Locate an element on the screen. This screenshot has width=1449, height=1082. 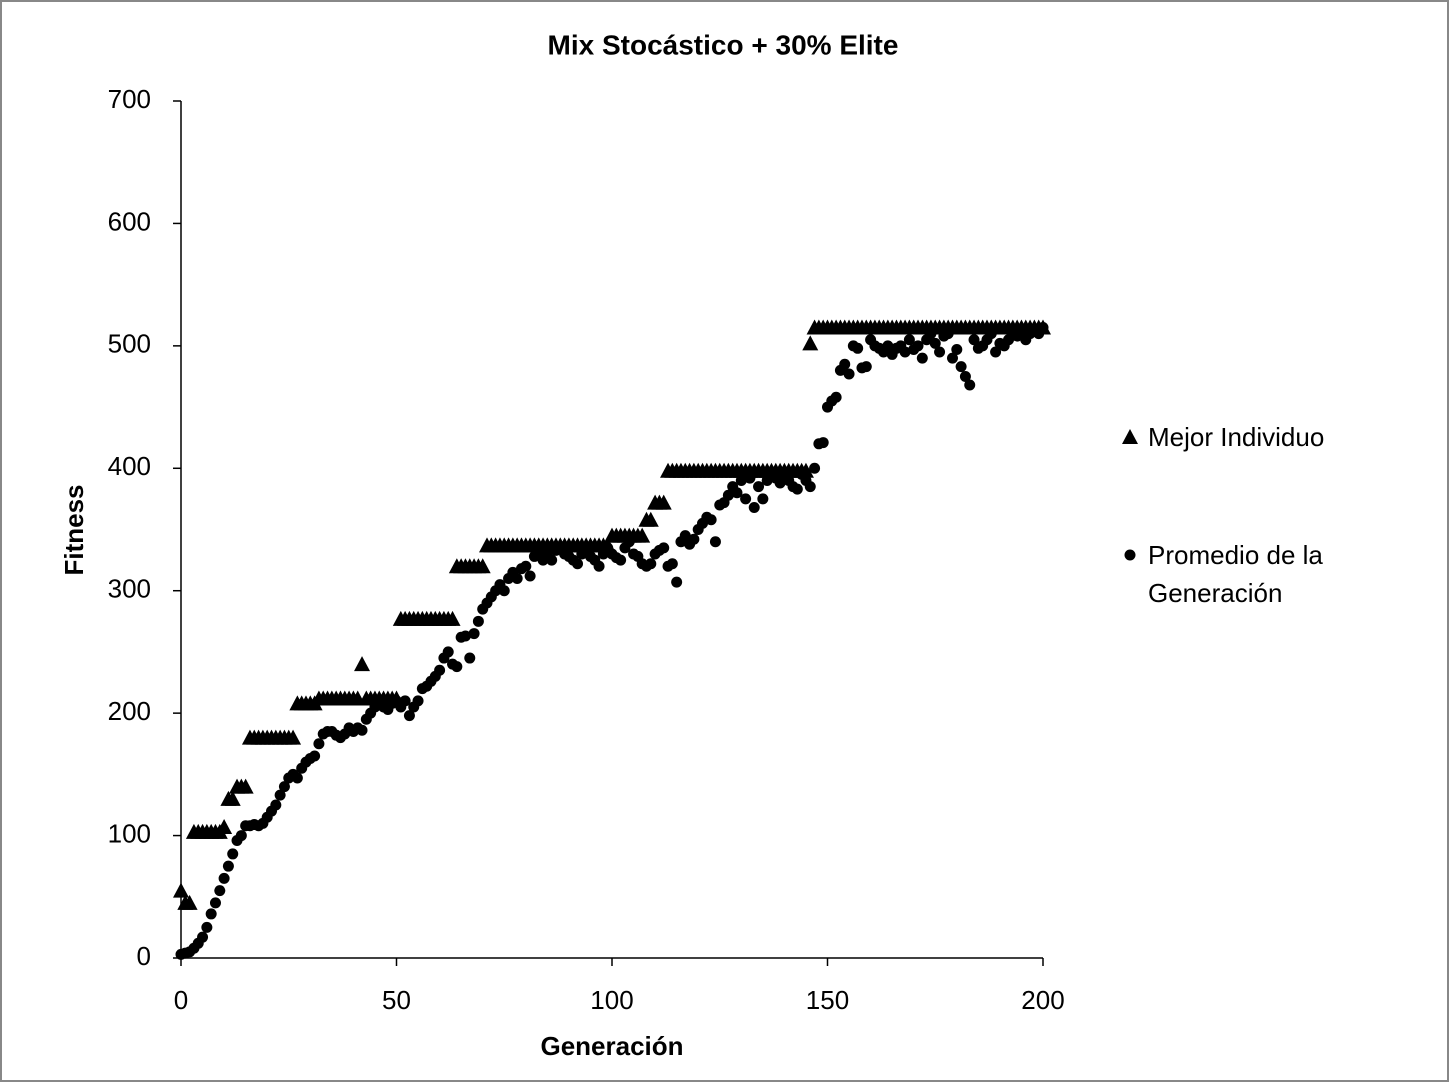
y-tick-label: 700 is located at coordinates (129, 99).